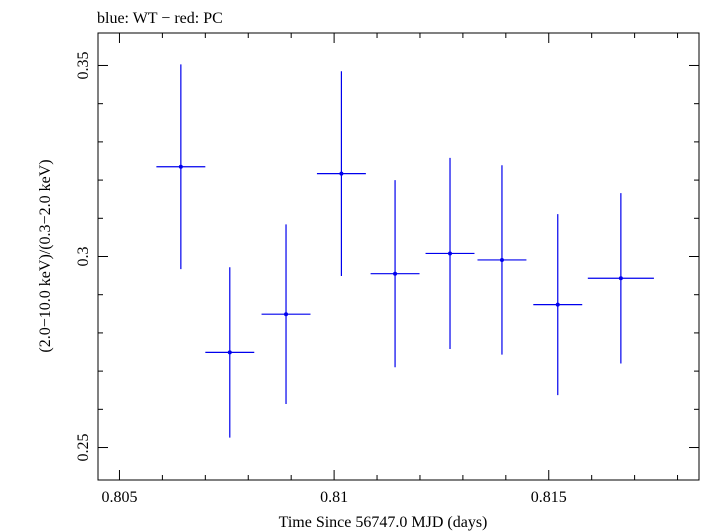 This screenshot has height=532, width=705. Describe the element at coordinates (45, 255) in the screenshot. I see `y-axis-label: (2.0−10.0 keV)/(0.3−2.0 keV)` at that location.